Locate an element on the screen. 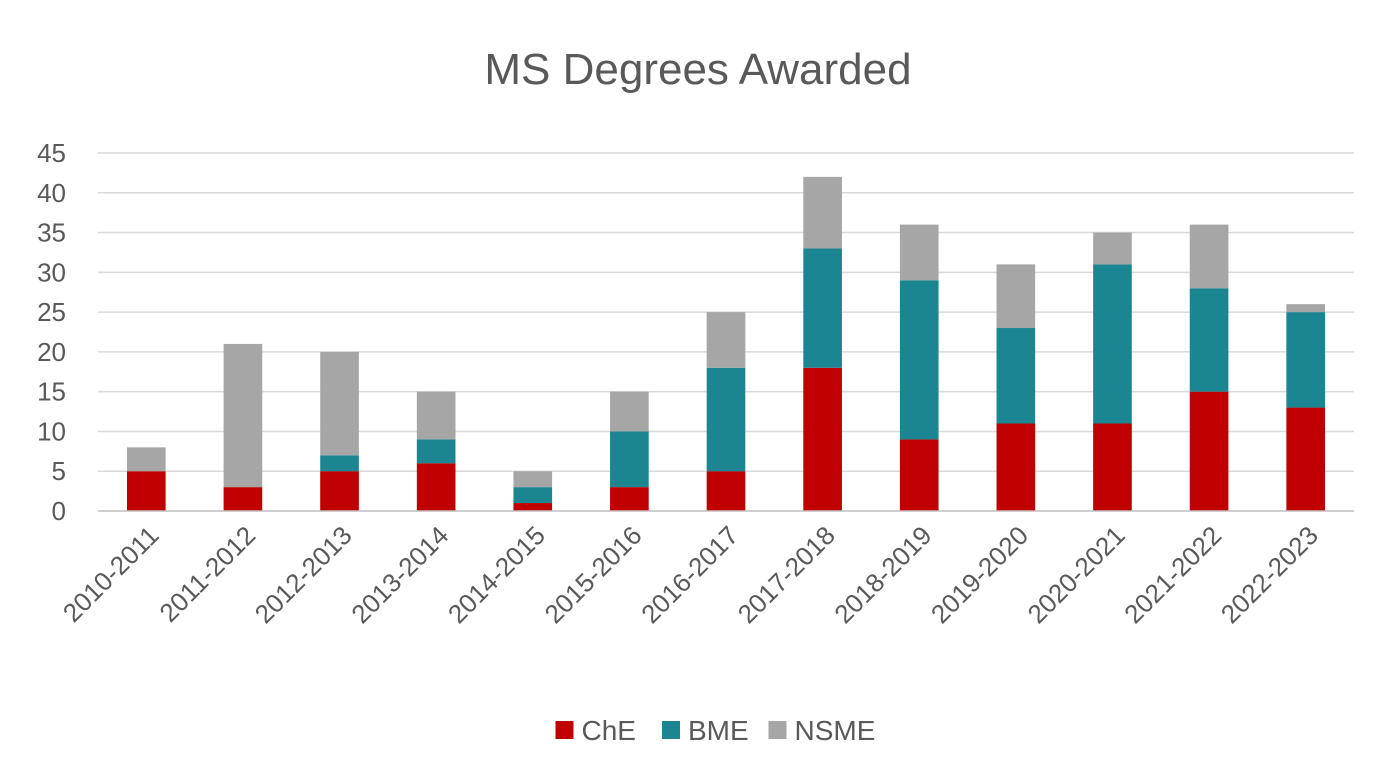 The height and width of the screenshot is (774, 1384). bar-che-2016-2017 is located at coordinates (726, 491).